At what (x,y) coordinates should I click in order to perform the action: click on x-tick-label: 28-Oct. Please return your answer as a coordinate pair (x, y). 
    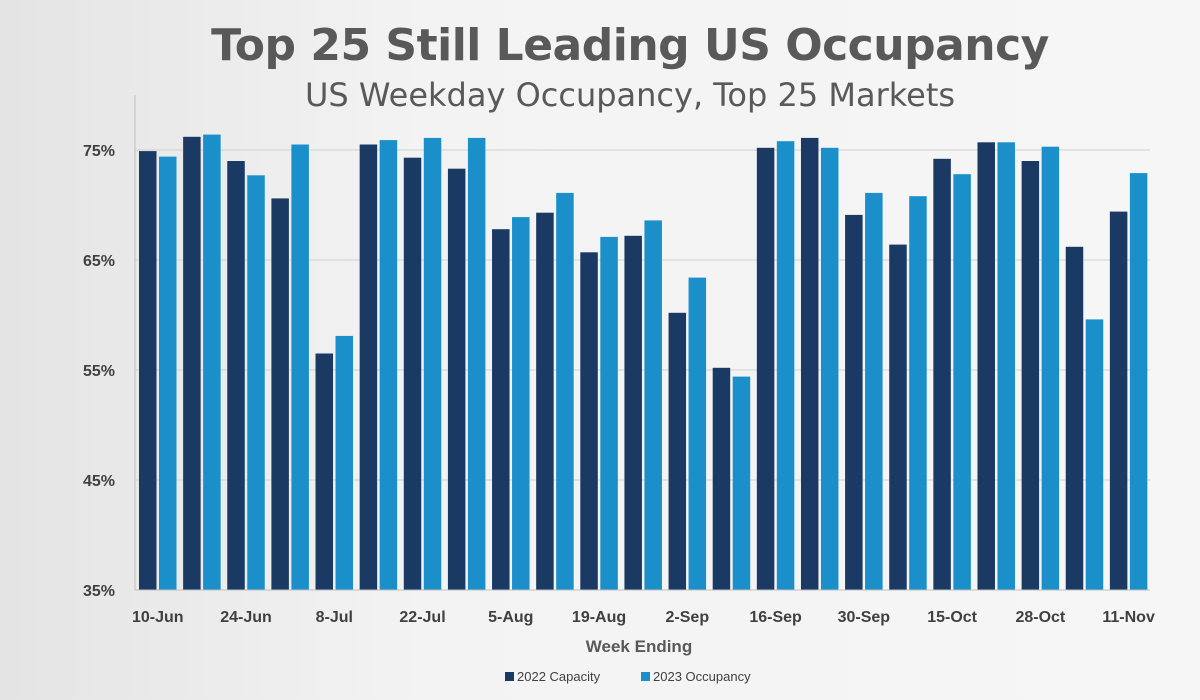
    Looking at the image, I should click on (1040, 617).